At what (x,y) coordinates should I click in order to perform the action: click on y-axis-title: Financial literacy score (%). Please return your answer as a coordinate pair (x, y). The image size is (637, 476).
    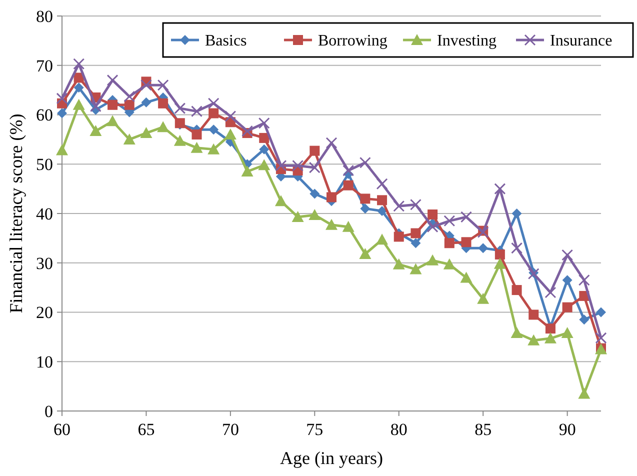
    Looking at the image, I should click on (16, 214).